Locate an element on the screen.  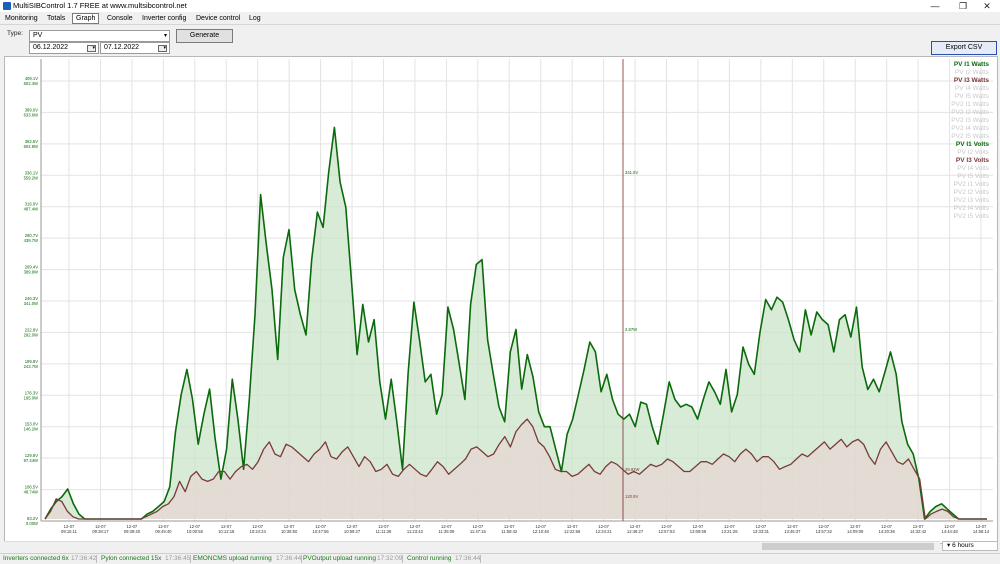
status-text: PVOutput upload running is located at coordinates (339, 558).